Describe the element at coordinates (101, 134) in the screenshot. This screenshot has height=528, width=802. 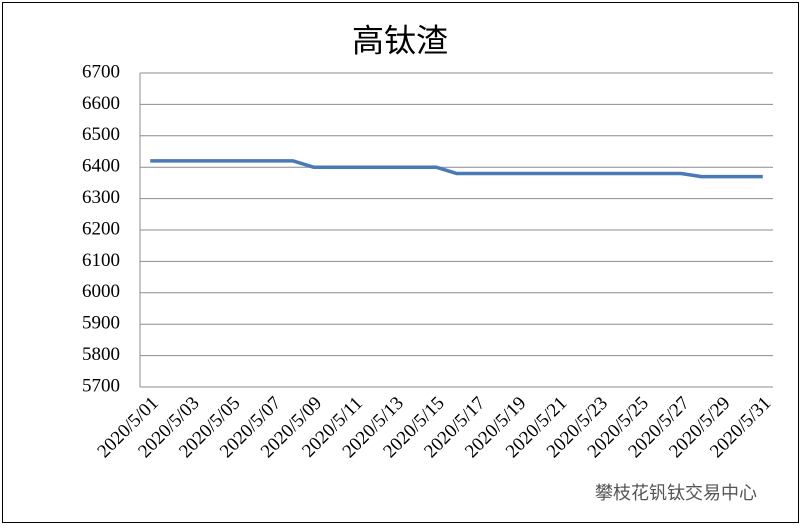
I see `y-tick-label: 6500` at that location.